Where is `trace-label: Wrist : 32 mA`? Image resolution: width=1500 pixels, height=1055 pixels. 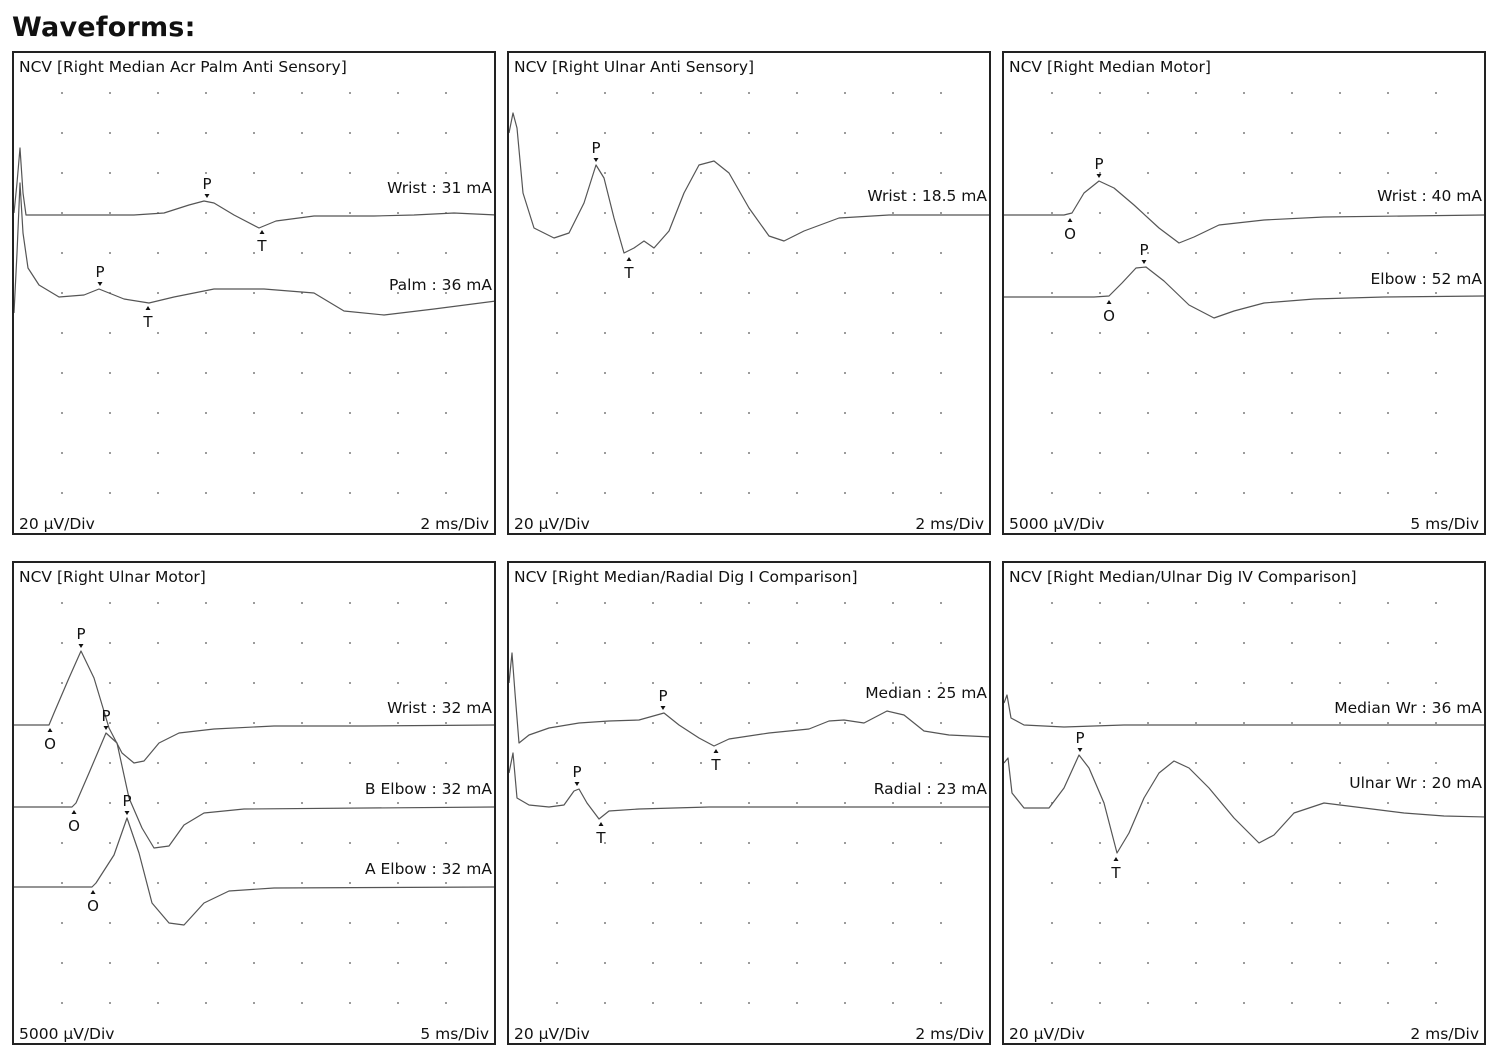
trace-label: Wrist : 32 mA is located at coordinates (439, 708).